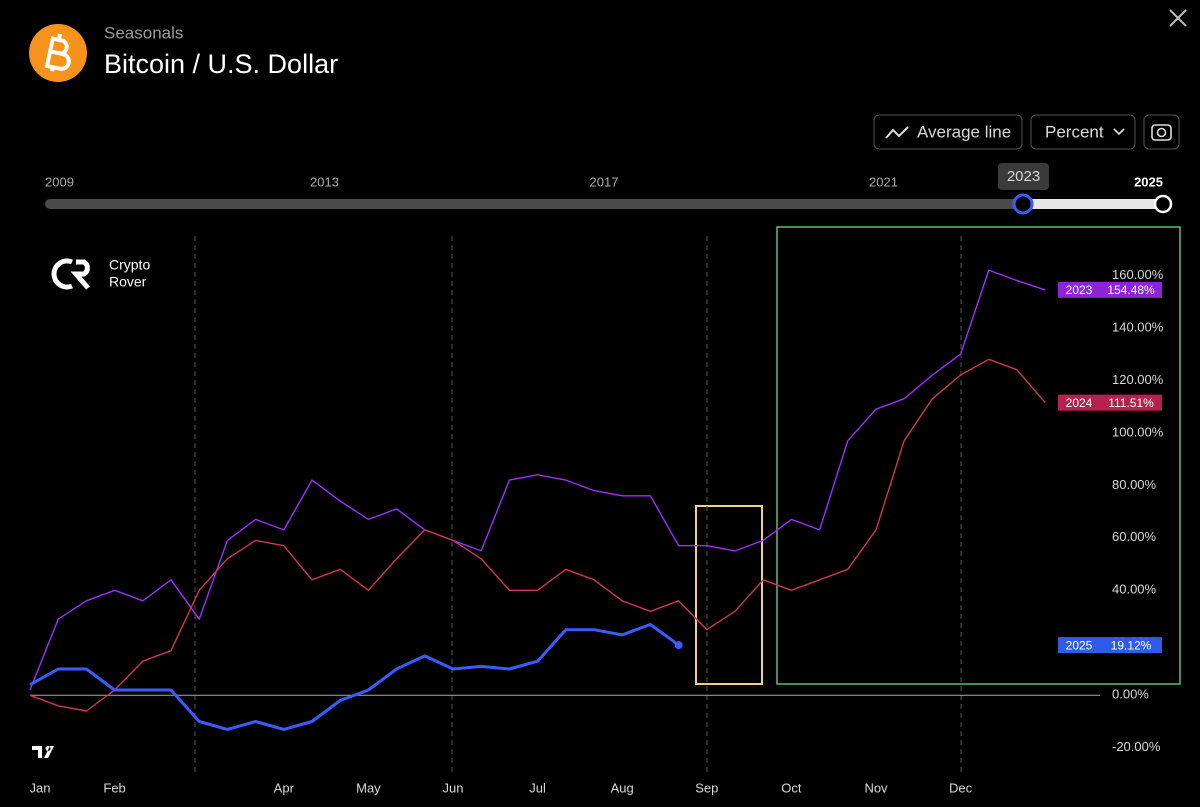 The height and width of the screenshot is (807, 1200). Describe the element at coordinates (284, 787) in the screenshot. I see `x-tick-label: Apr` at that location.